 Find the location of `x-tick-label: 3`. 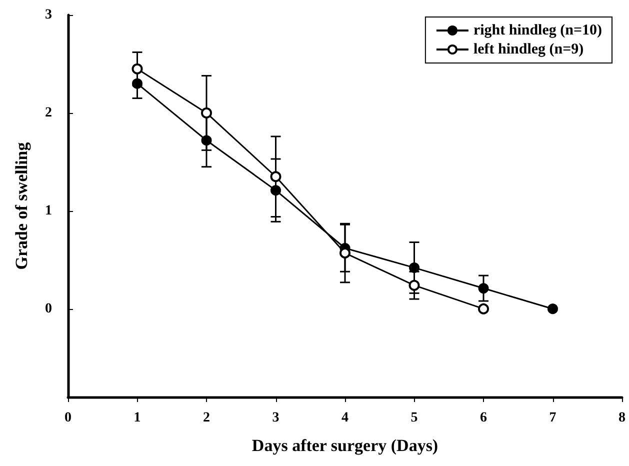

x-tick-label: 3 is located at coordinates (276, 418).